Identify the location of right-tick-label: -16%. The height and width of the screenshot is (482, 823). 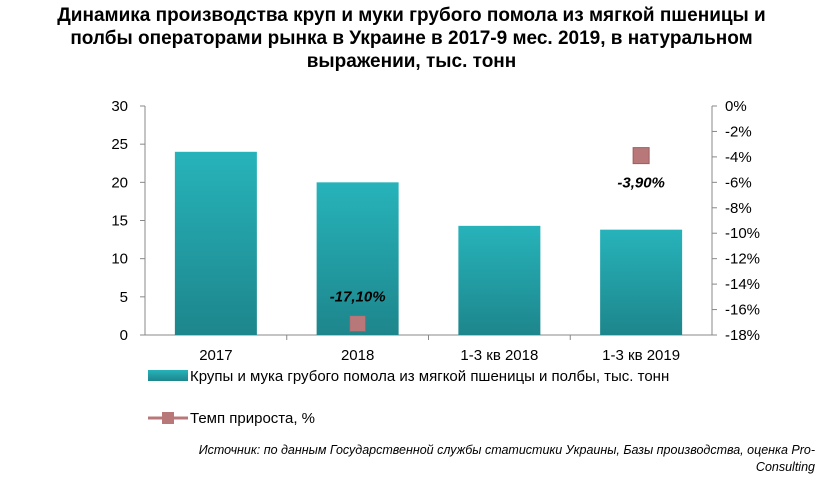
(742, 310).